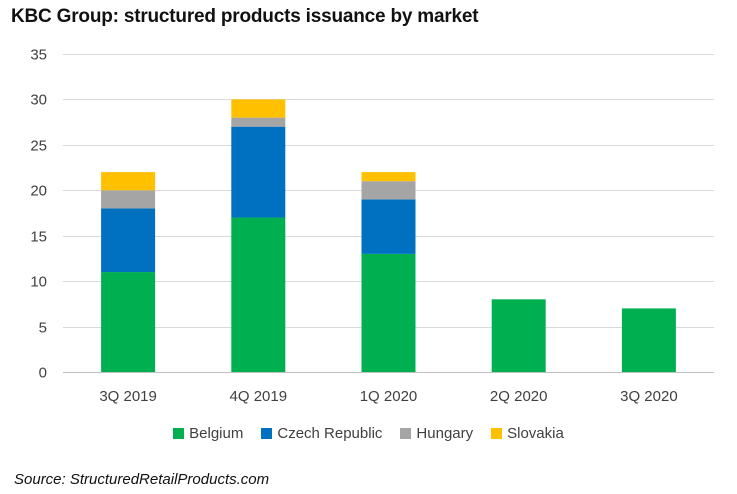 The image size is (737, 494). I want to click on legend: Belgium Czech Republic Hungary Slovakia, so click(368, 433).